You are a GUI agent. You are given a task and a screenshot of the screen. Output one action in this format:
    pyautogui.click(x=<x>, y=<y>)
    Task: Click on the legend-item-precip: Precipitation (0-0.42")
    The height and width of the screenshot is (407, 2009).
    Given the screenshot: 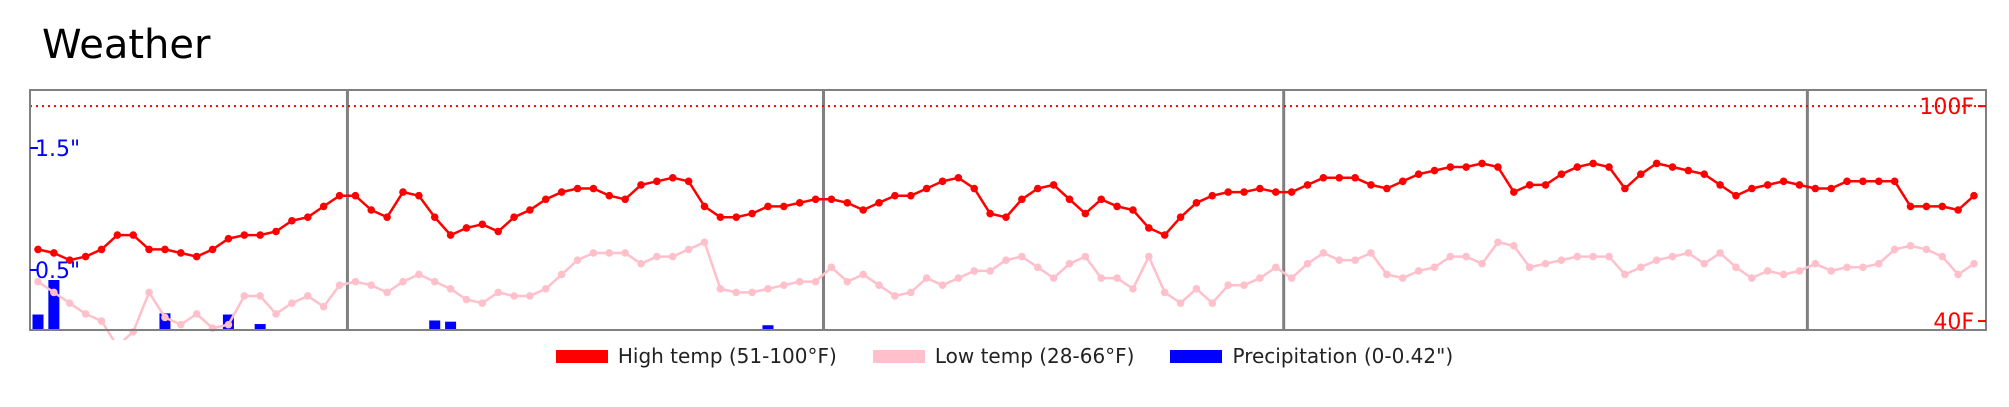 What is the action you would take?
    pyautogui.click(x=1311, y=356)
    